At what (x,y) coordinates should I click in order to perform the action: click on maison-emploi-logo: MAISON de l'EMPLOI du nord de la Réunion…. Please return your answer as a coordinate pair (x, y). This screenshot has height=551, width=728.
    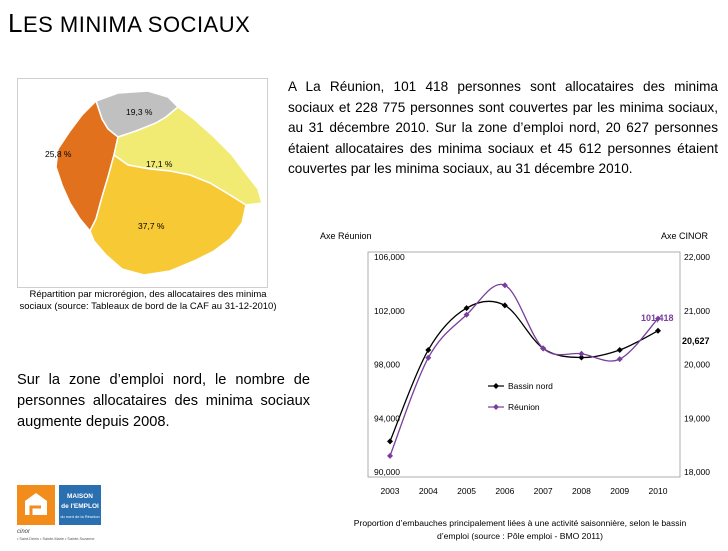
    Looking at the image, I should click on (87, 513).